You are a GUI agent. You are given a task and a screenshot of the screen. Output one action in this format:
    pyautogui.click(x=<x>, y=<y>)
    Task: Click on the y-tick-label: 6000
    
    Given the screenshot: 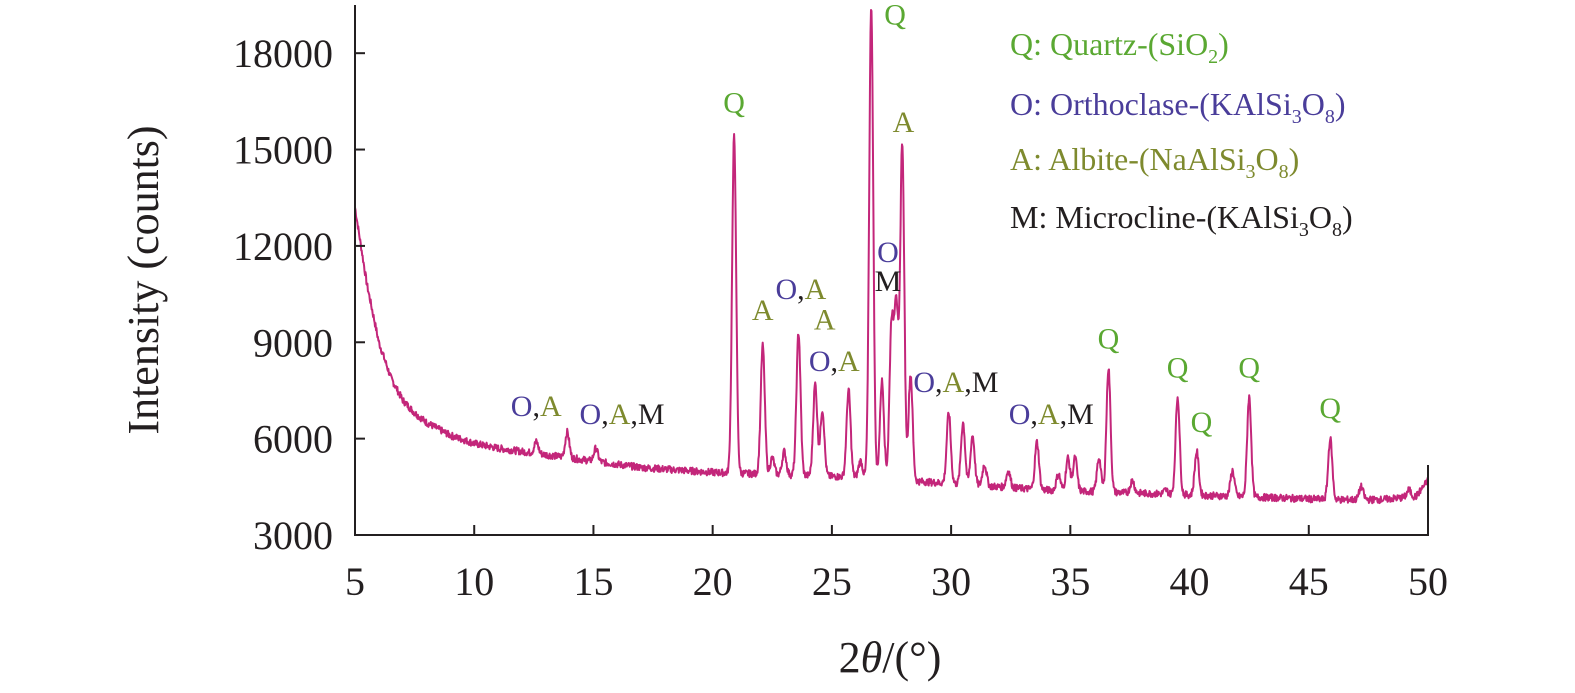 What is the action you would take?
    pyautogui.click(x=293, y=439)
    